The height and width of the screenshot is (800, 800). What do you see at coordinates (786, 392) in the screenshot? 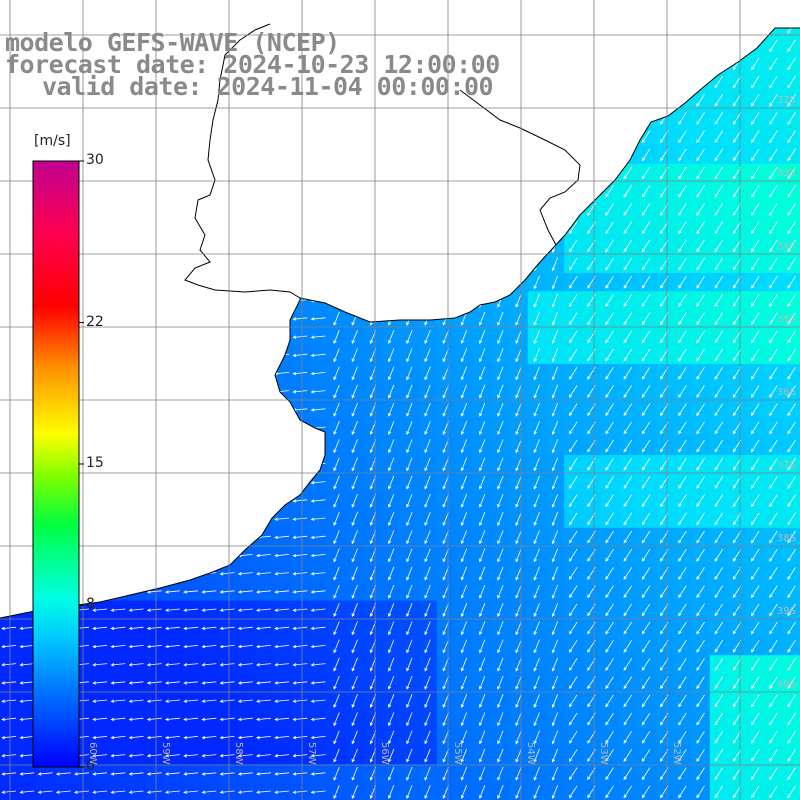
I see `lat-label: 36S` at bounding box center [786, 392].